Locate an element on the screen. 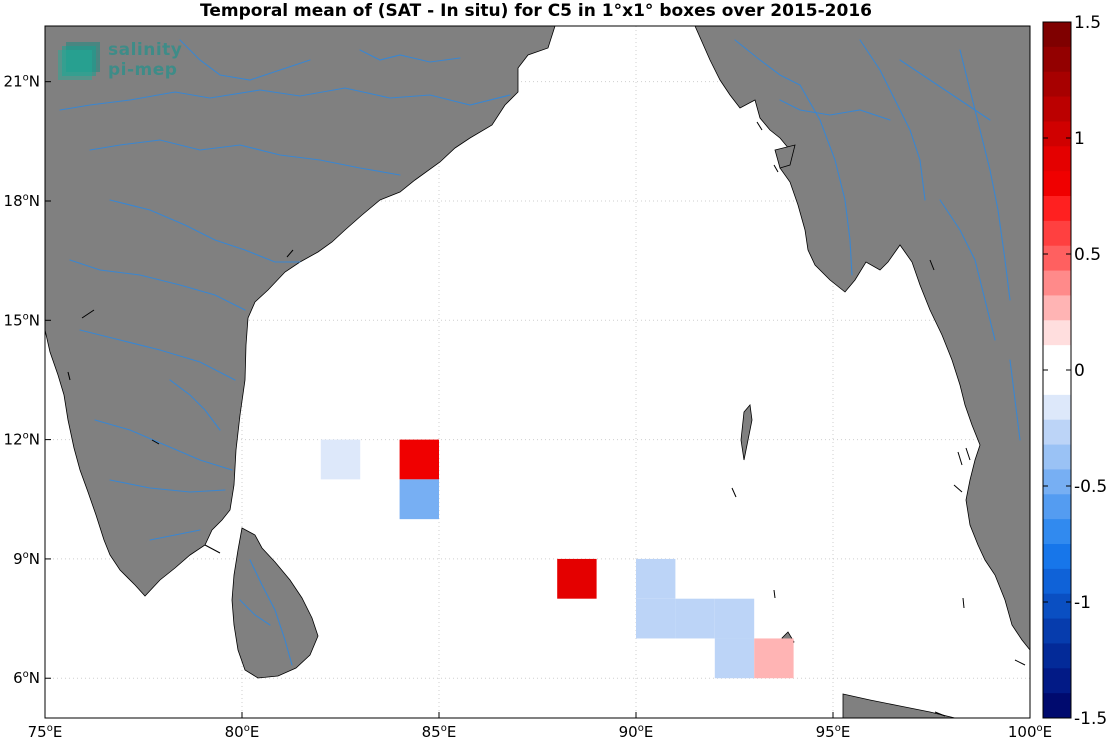 The width and height of the screenshot is (1113, 740). y-tick-label: 15oN is located at coordinates (22, 320).